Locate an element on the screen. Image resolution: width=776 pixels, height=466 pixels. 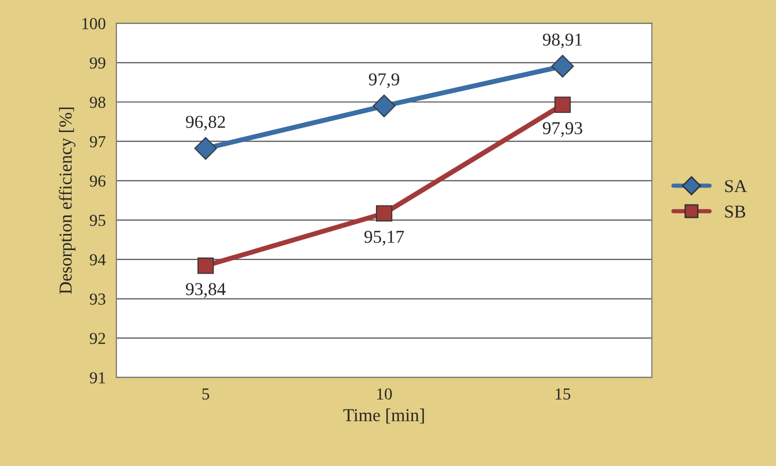
x-tick-label: 5 is located at coordinates (206, 394).